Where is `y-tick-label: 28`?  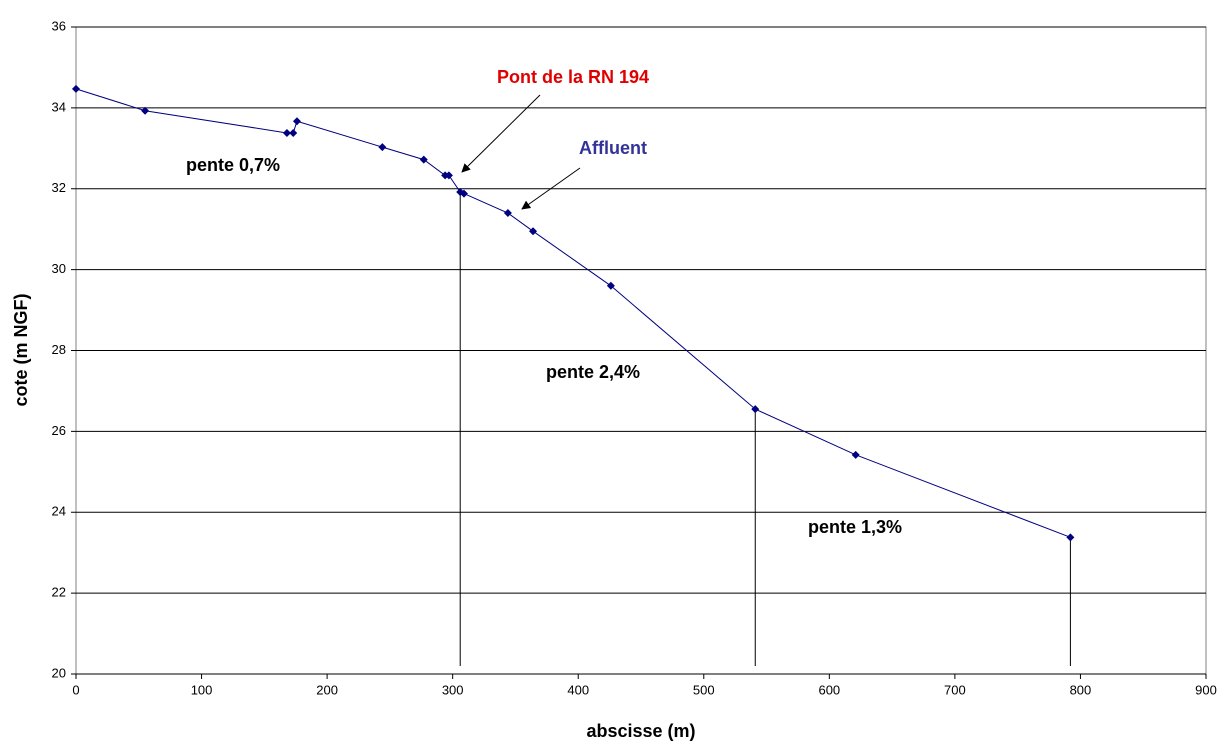 y-tick-label: 28 is located at coordinates (59, 349).